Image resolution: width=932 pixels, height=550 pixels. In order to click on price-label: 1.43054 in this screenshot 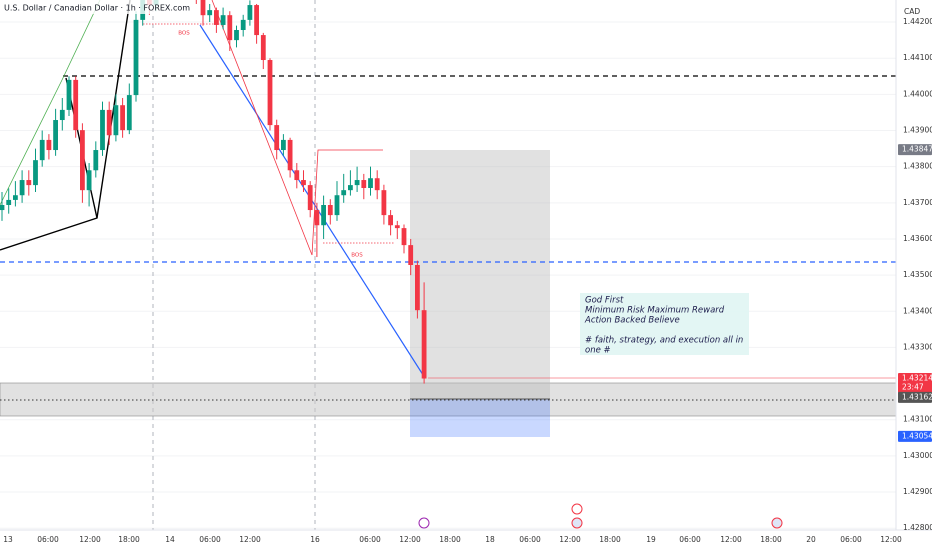, I will do `click(917, 435)`.